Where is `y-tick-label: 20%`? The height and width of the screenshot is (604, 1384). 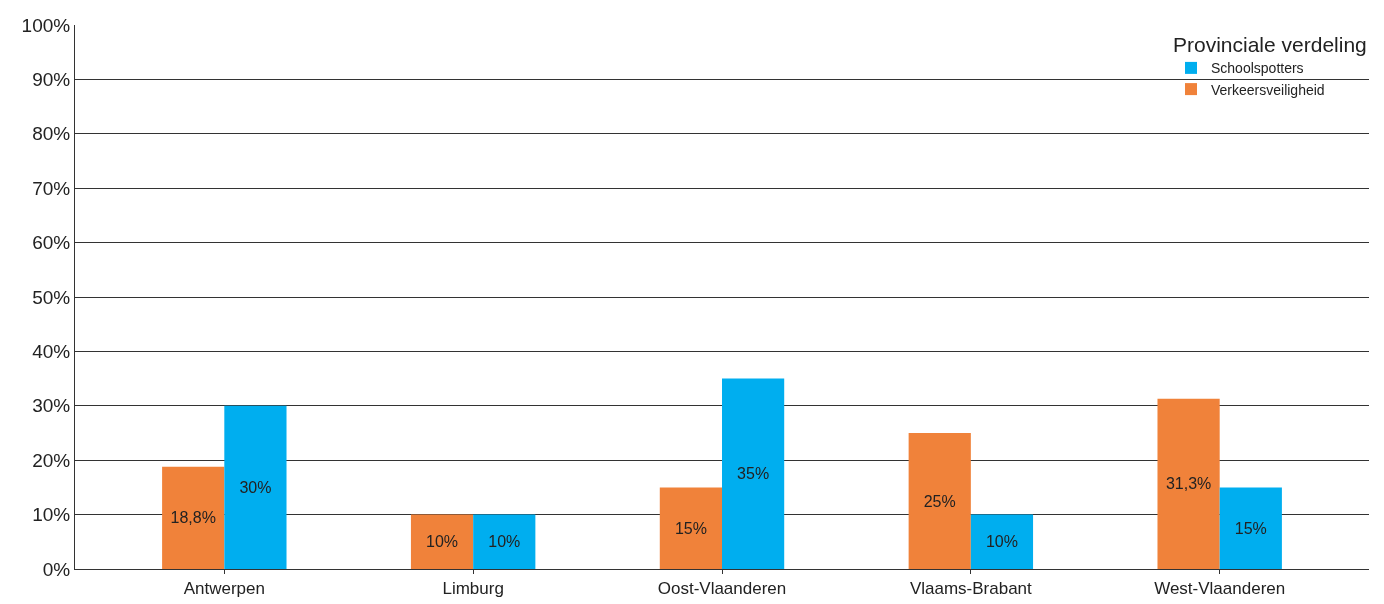 y-tick-label: 20% is located at coordinates (51, 460).